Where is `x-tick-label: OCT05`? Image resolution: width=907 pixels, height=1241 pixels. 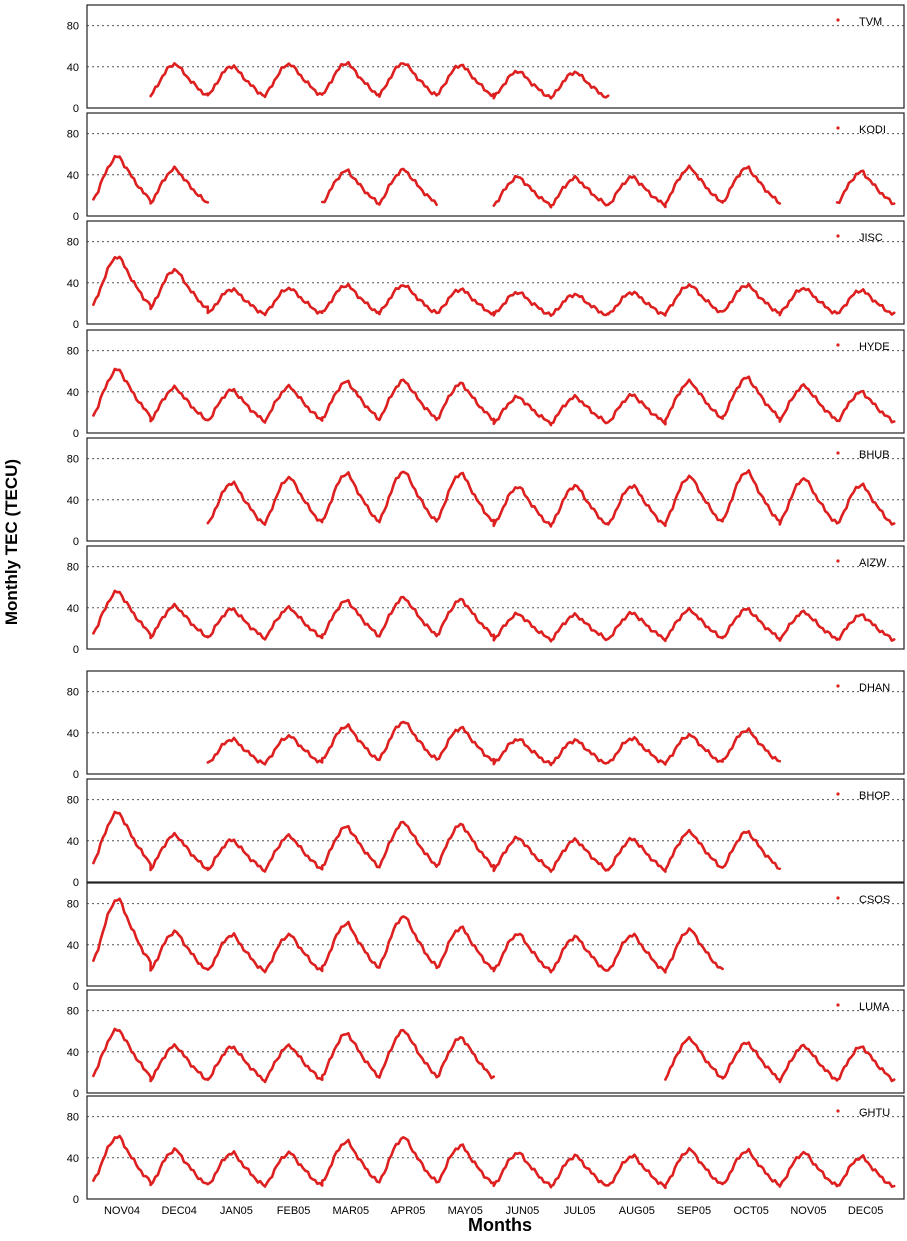 x-tick-label: OCT05 is located at coordinates (750, 1211).